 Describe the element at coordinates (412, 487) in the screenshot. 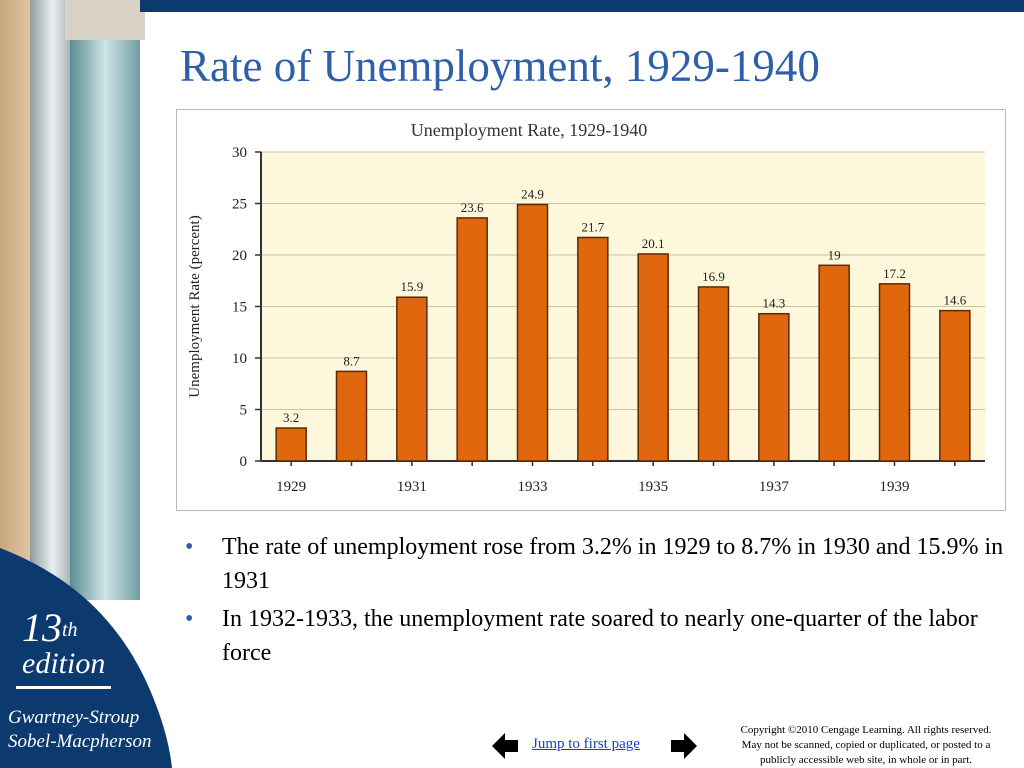

I see `x-tick-label: 1931` at that location.